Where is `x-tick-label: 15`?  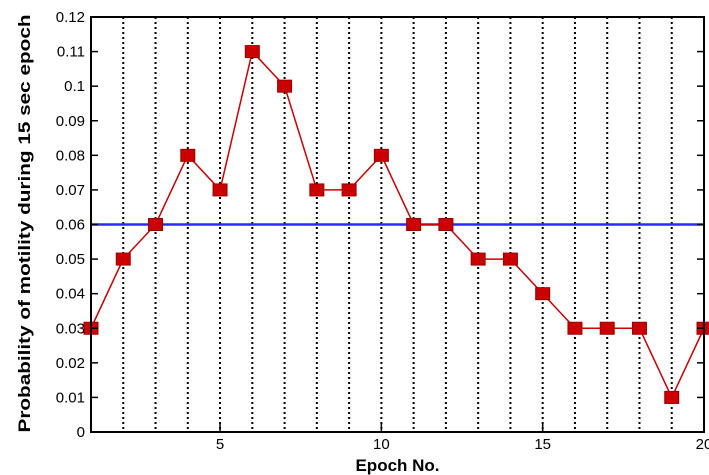
x-tick-label: 15 is located at coordinates (542, 444).